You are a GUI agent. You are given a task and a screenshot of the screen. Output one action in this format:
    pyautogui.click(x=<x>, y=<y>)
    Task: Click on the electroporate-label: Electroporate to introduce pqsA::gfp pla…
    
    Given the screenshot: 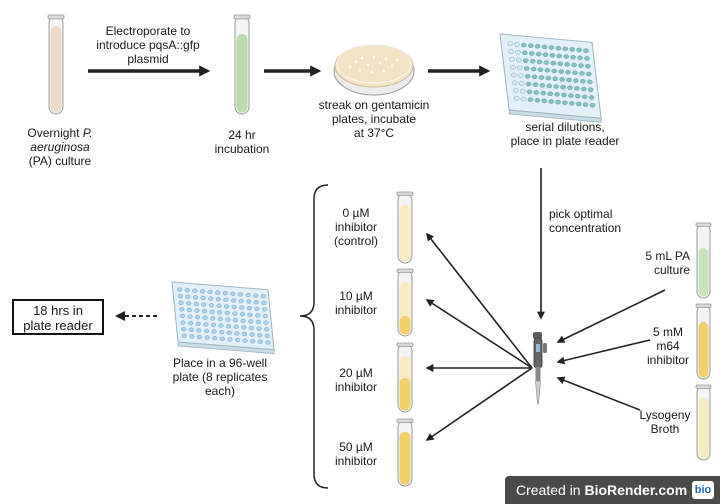 What is the action you would take?
    pyautogui.click(x=148, y=45)
    